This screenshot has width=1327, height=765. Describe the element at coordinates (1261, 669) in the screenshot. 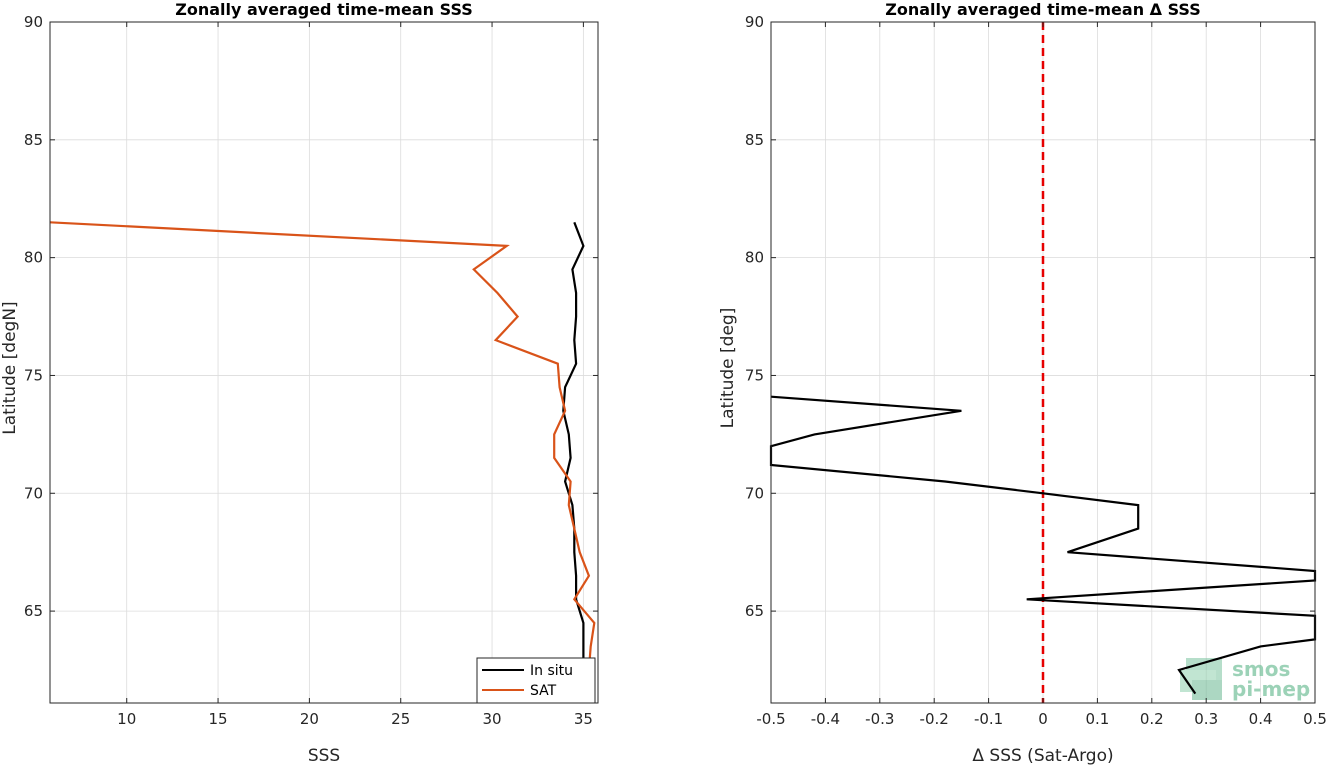

I see `logo-text-line1: smos` at that location.